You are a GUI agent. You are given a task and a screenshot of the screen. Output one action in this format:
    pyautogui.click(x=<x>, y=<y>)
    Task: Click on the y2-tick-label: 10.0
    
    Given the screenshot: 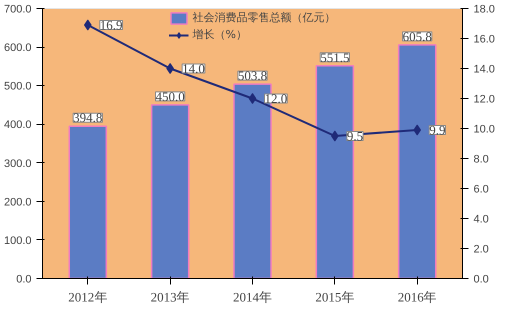 What is the action you would take?
    pyautogui.click(x=484, y=130)
    